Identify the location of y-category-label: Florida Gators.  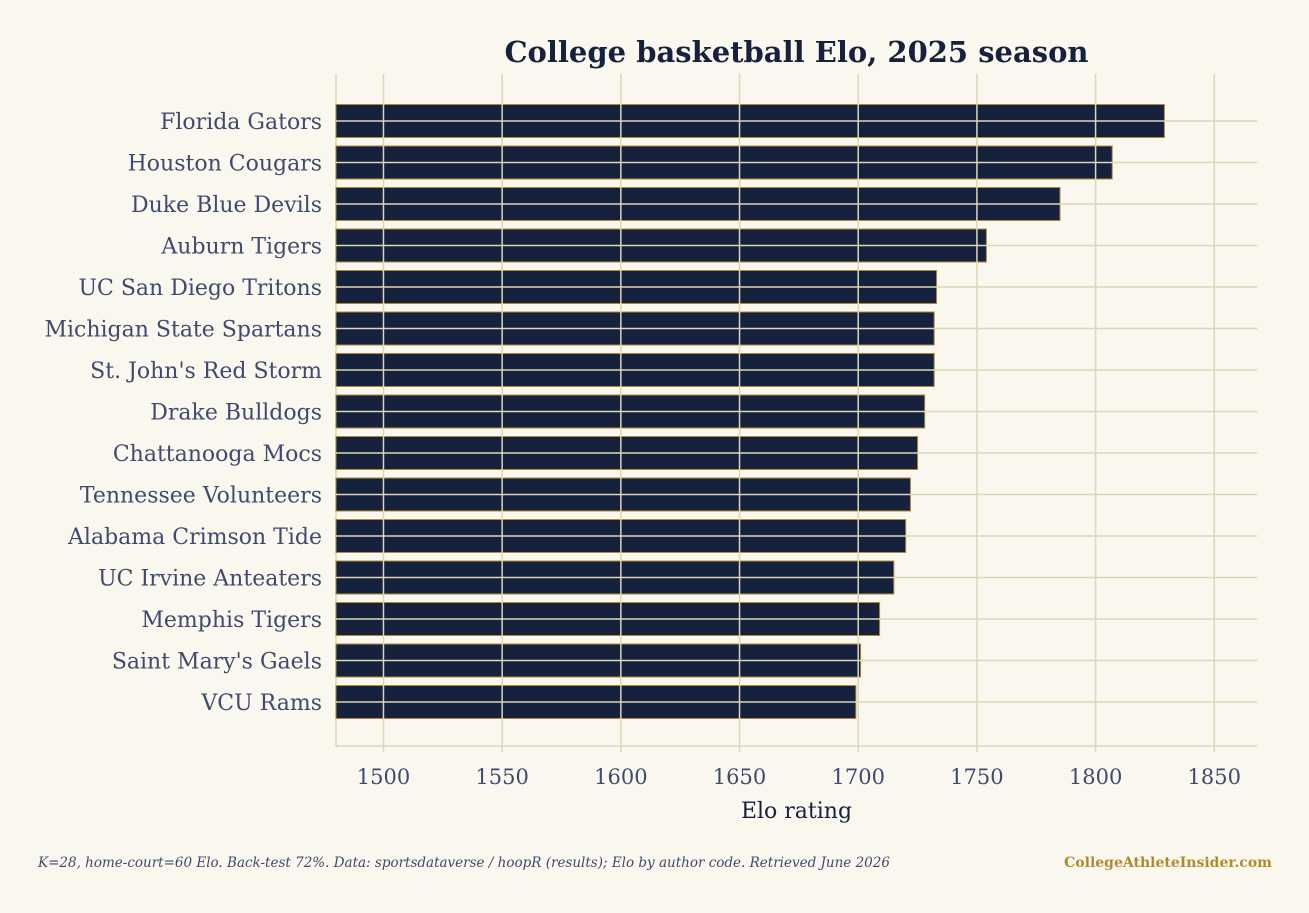
(241, 122).